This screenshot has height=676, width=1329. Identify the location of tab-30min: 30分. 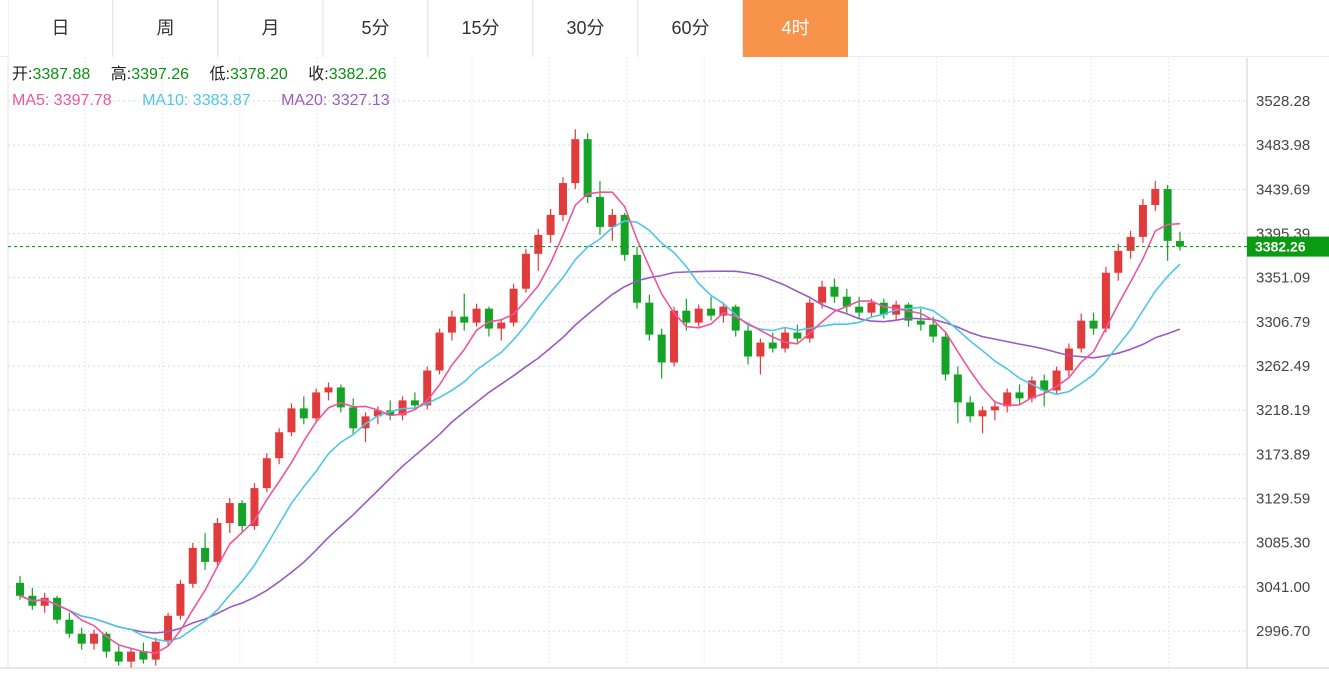
(585, 28).